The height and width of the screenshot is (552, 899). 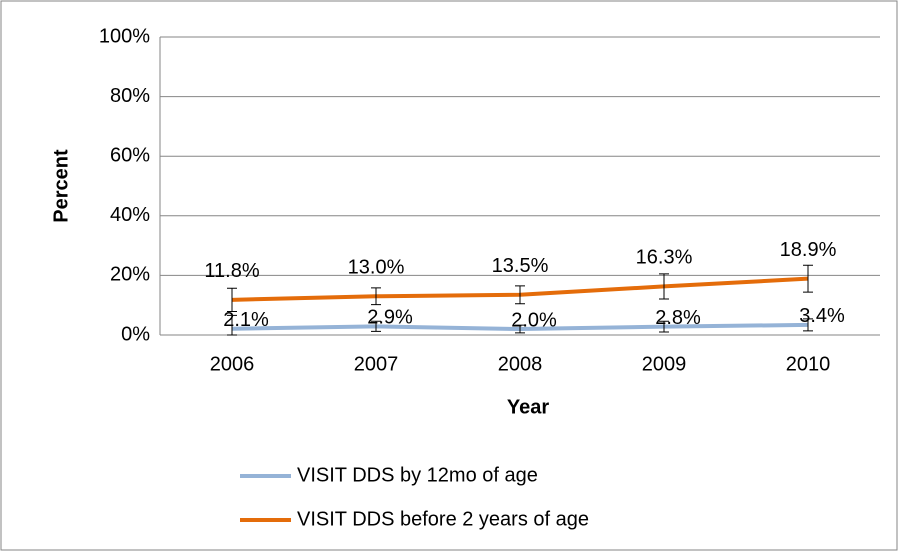 I want to click on y-tick-label: 80%, so click(x=130, y=96).